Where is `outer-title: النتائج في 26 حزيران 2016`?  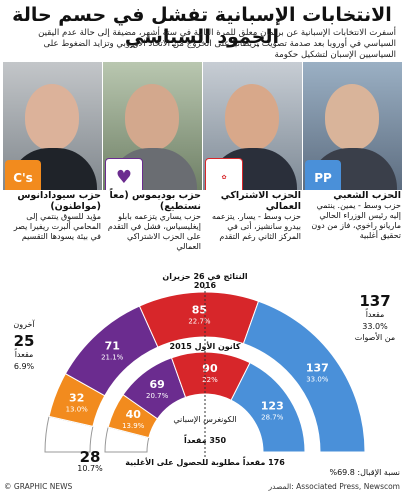 outer-title: النتائج في 26 حزيران 2016 is located at coordinates (205, 281).